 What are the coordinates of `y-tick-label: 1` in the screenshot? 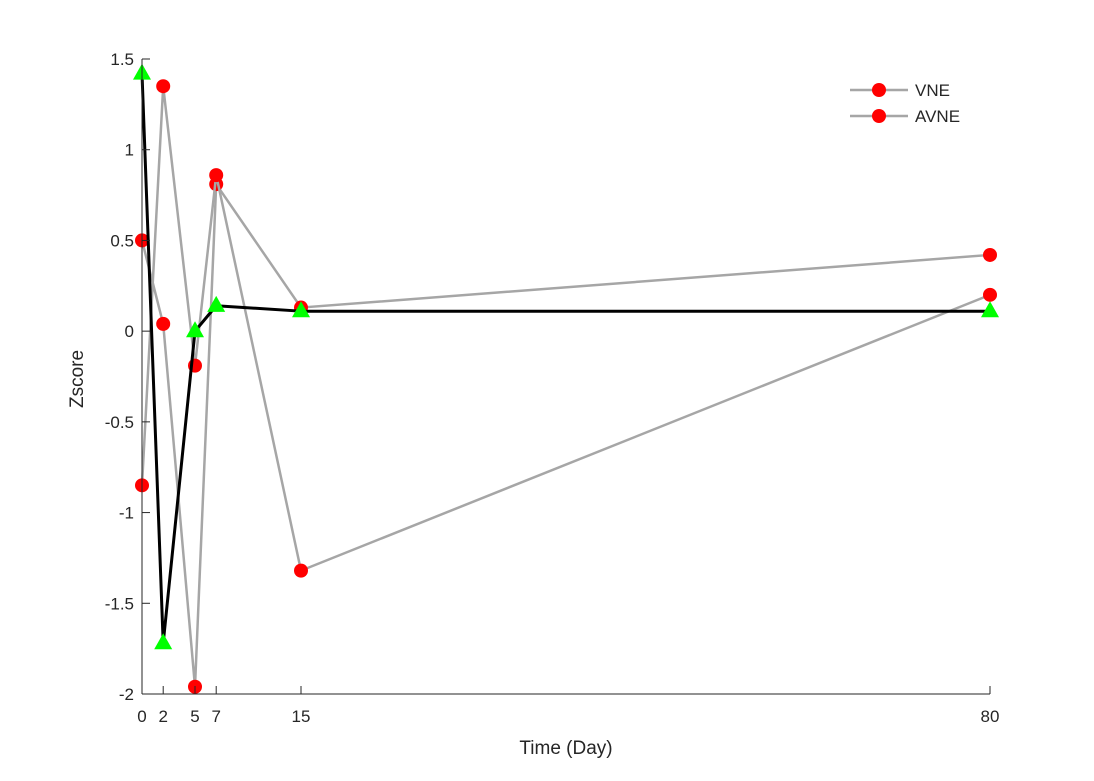 It's located at (129, 150).